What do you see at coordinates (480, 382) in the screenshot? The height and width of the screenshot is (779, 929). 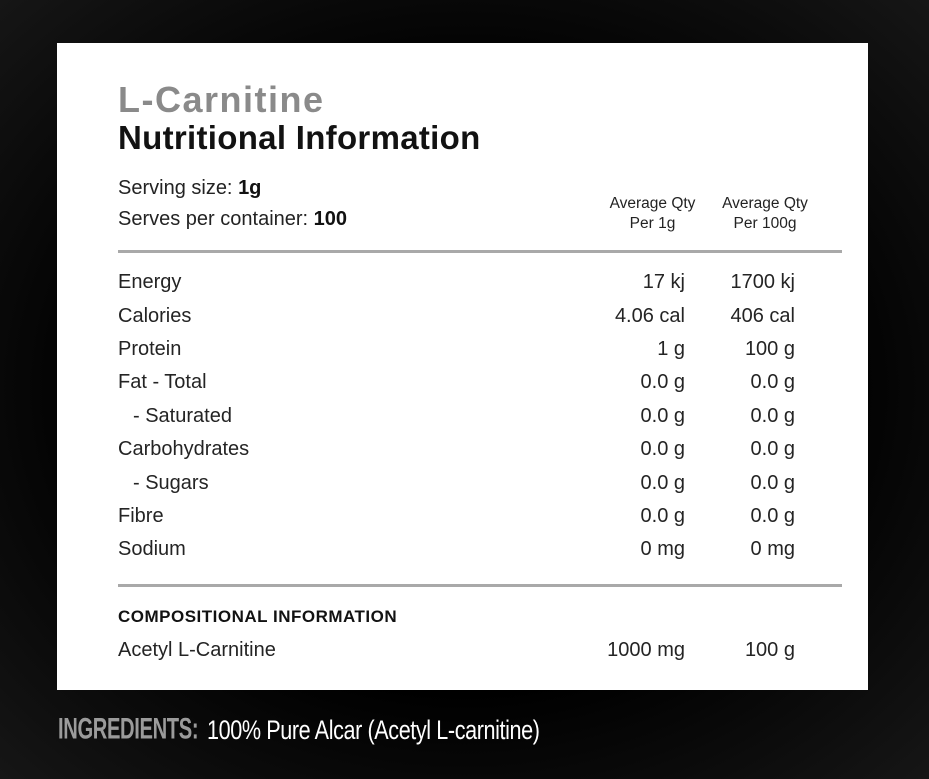 I see `table-row-fat-total: Fat - Total 0.0 g 0.0 g` at bounding box center [480, 382].